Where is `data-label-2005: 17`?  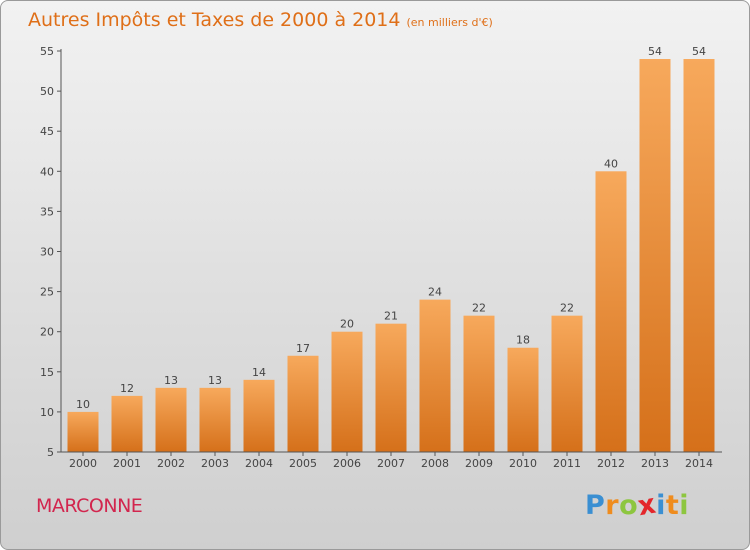 data-label-2005: 17 is located at coordinates (303, 348).